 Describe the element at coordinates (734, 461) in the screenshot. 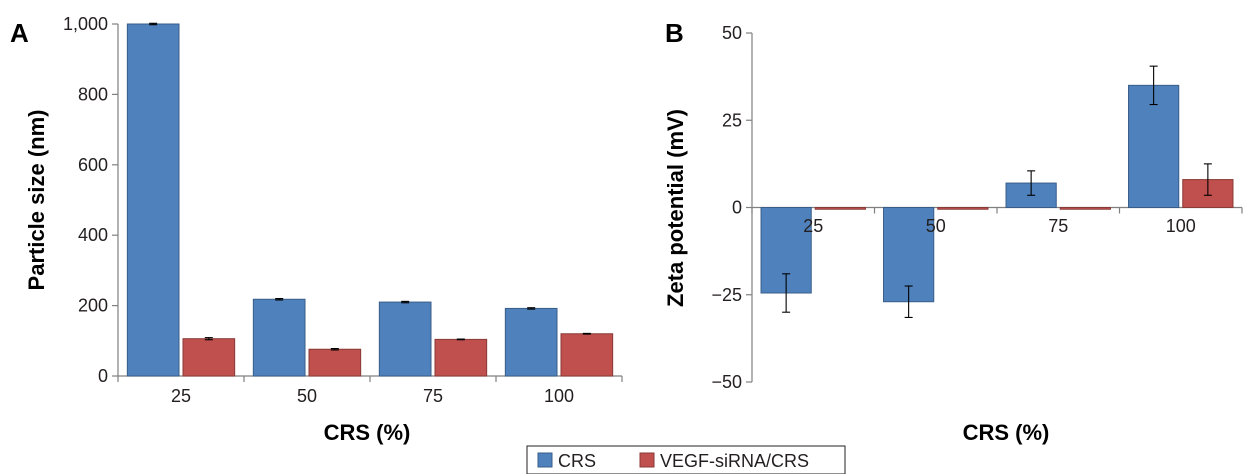

I see `legend-label-vegf-sirna-crs: VEGF-siRNA/CRS` at that location.